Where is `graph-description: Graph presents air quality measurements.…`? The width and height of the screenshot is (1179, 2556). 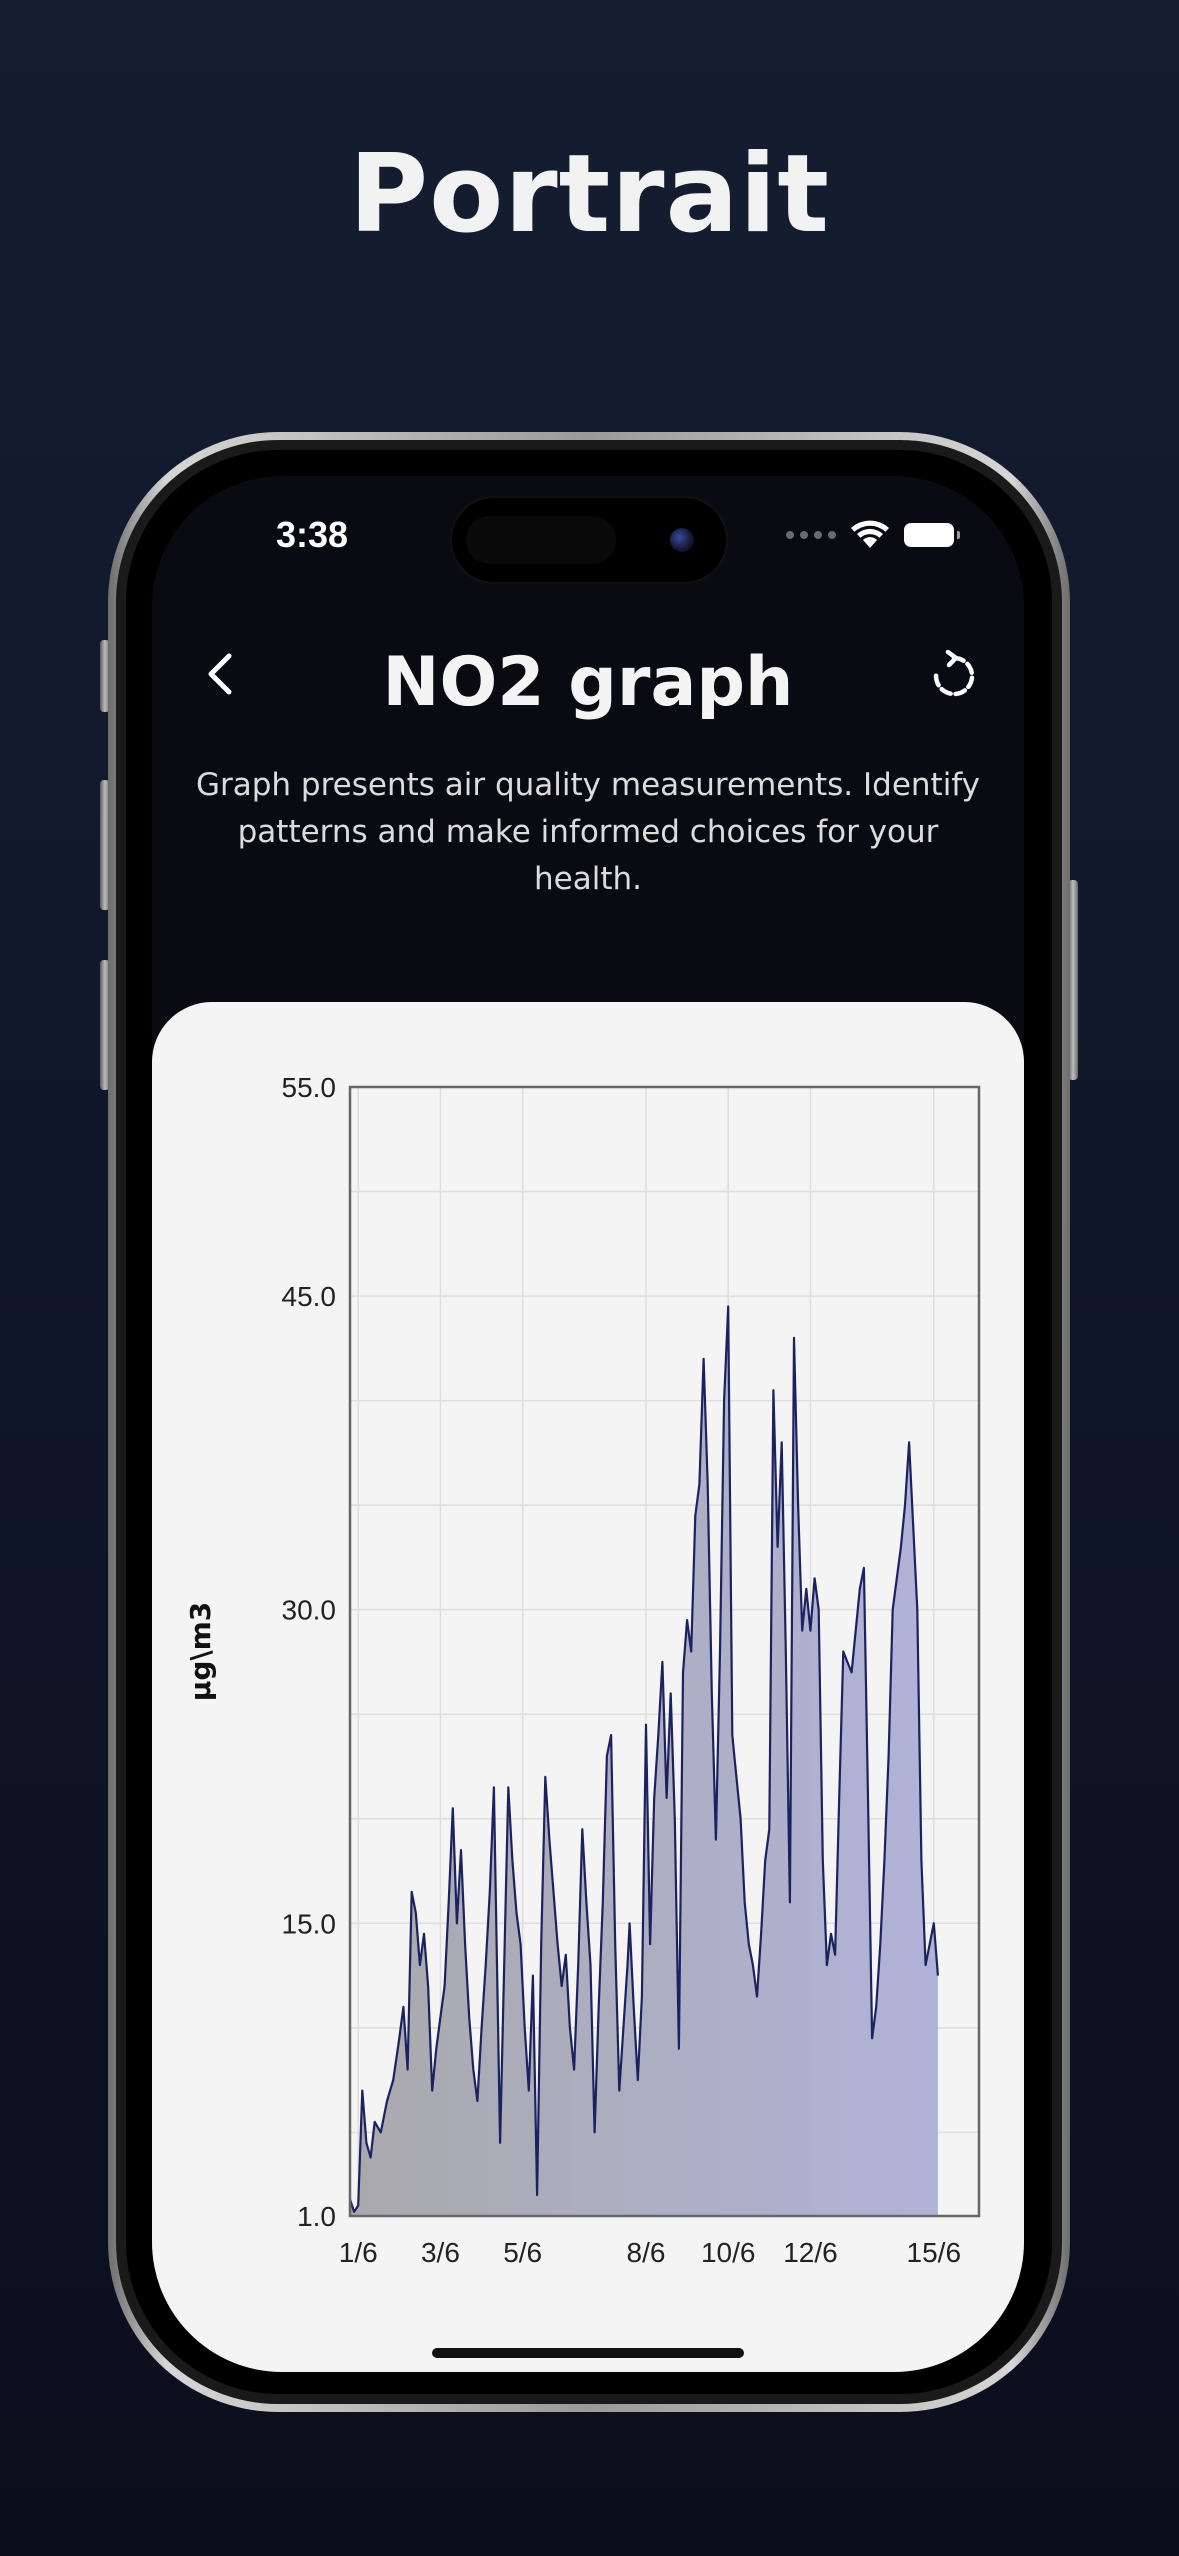
graph-description: Graph presents air quality measurements.… is located at coordinates (588, 832).